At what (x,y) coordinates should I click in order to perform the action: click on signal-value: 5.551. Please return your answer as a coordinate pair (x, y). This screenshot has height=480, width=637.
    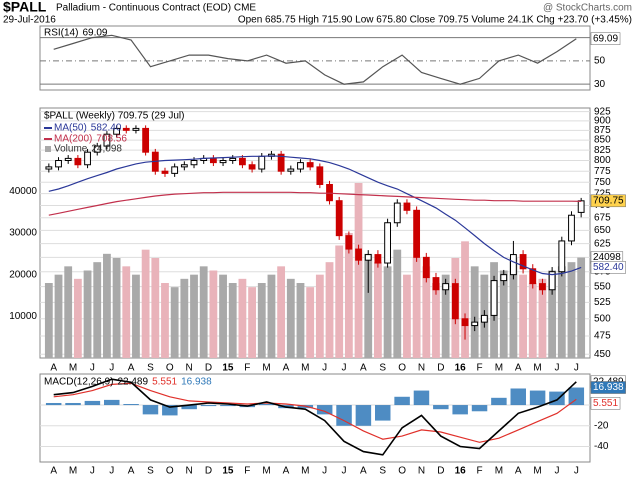
    Looking at the image, I should click on (164, 382).